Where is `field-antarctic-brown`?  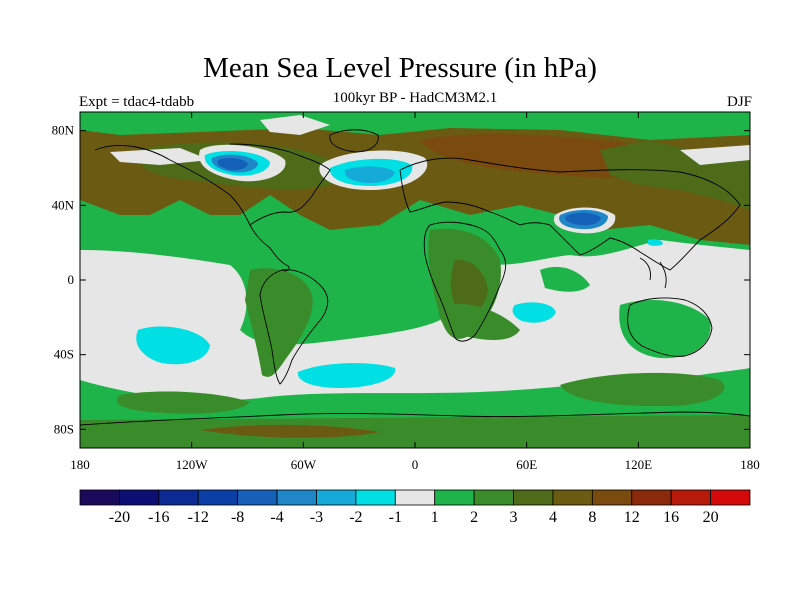
field-antarctic-brown is located at coordinates (290, 431).